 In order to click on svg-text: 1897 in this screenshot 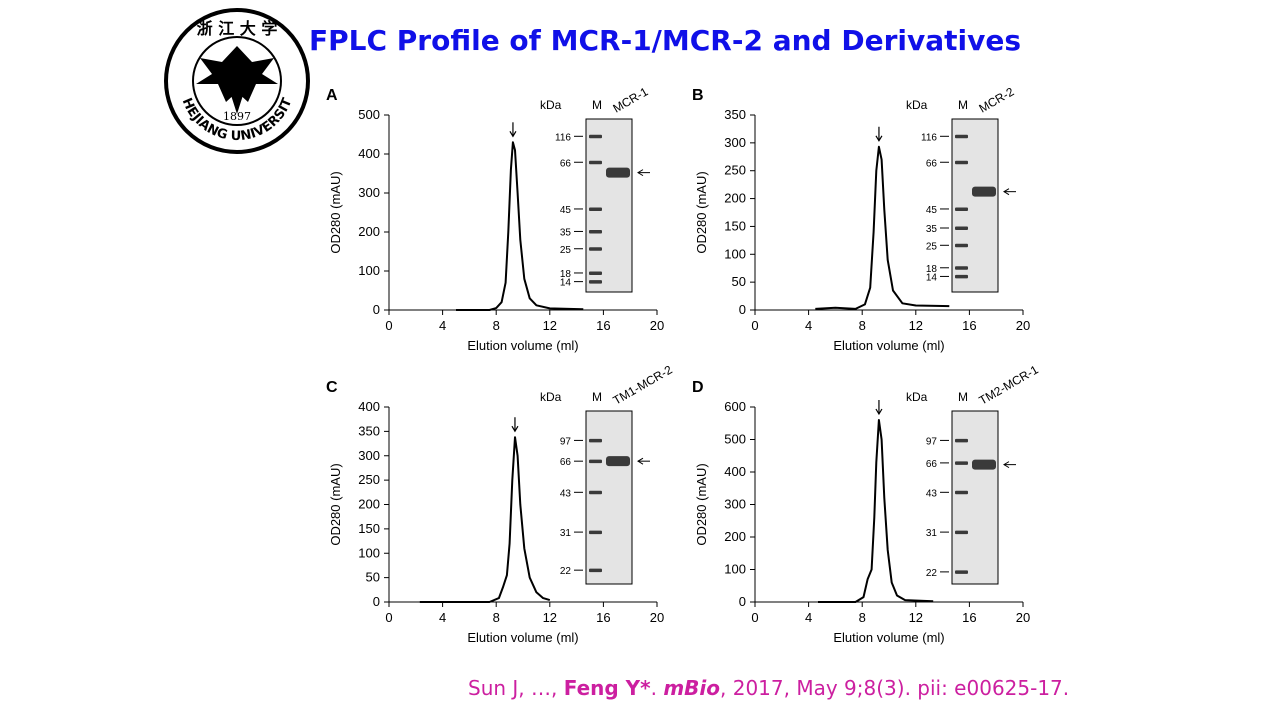, I will do `click(237, 116)`.